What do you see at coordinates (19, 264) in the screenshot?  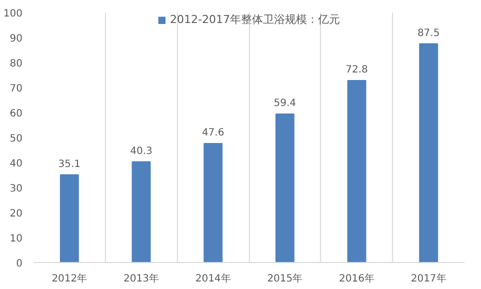 I see `y-tick-label: 0` at bounding box center [19, 264].